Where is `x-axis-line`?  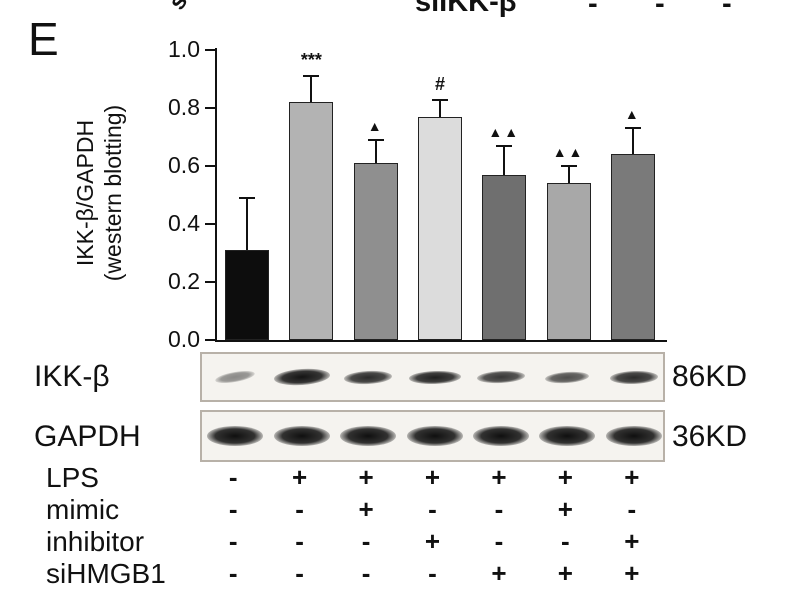
x-axis-line is located at coordinates (441, 341).